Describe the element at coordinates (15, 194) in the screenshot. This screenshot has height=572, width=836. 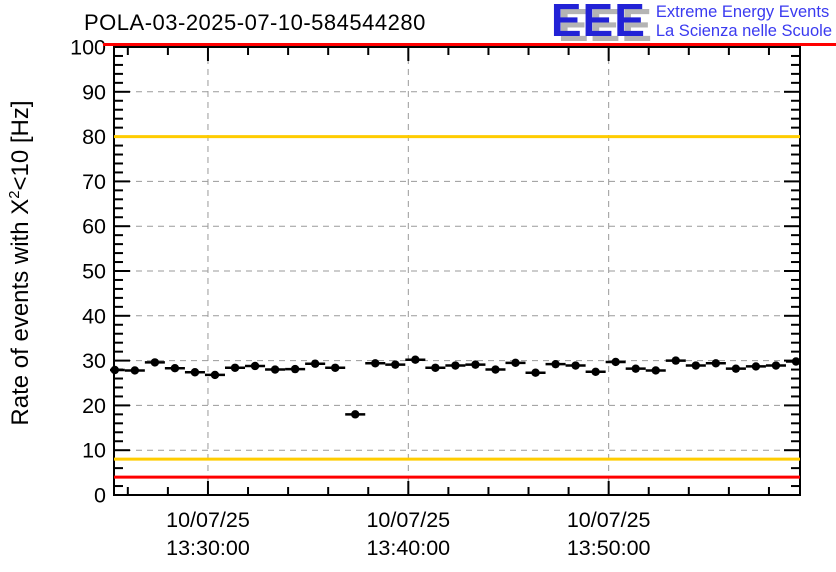
I see `y-axis-title-sup: 2` at that location.